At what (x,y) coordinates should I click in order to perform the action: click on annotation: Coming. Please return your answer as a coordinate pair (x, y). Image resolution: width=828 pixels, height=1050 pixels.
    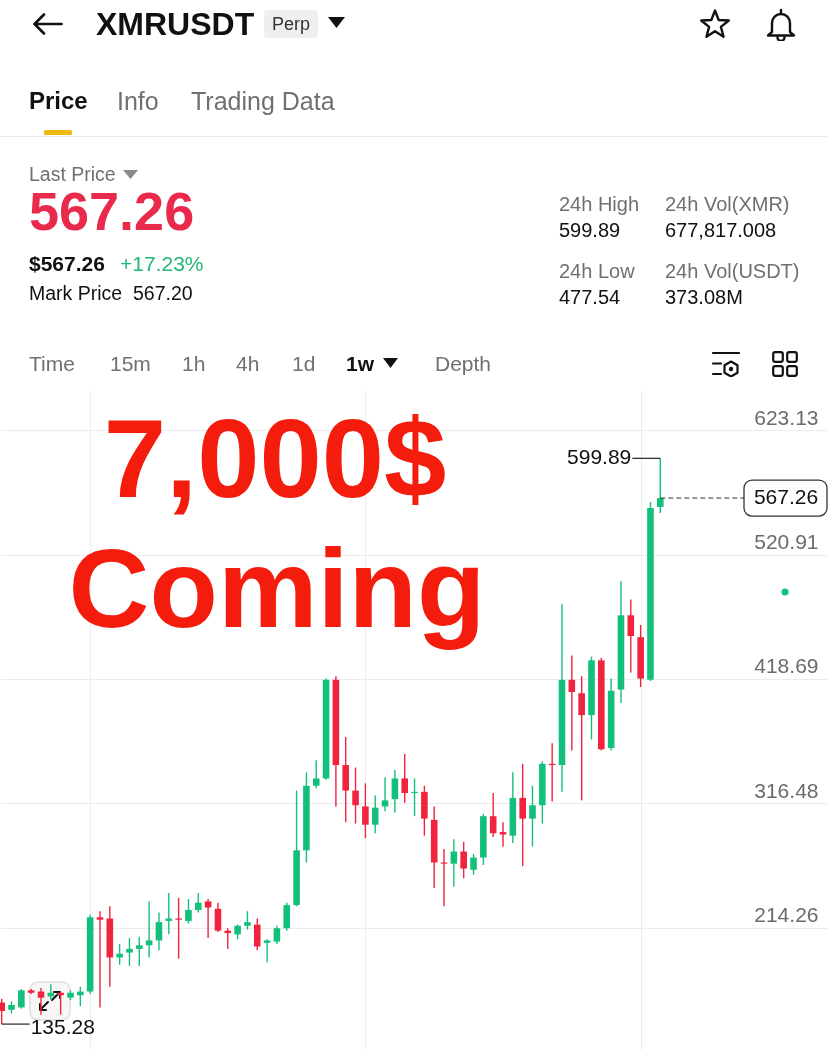
    Looking at the image, I should click on (277, 588).